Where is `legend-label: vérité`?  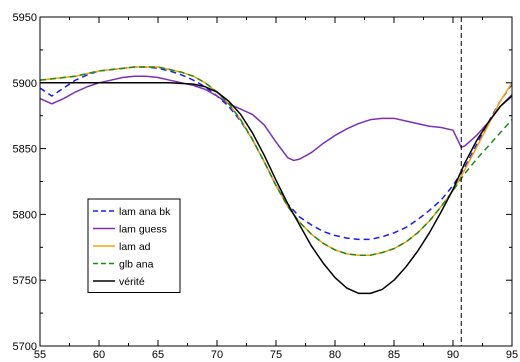
legend-label: vérité is located at coordinates (132, 282).